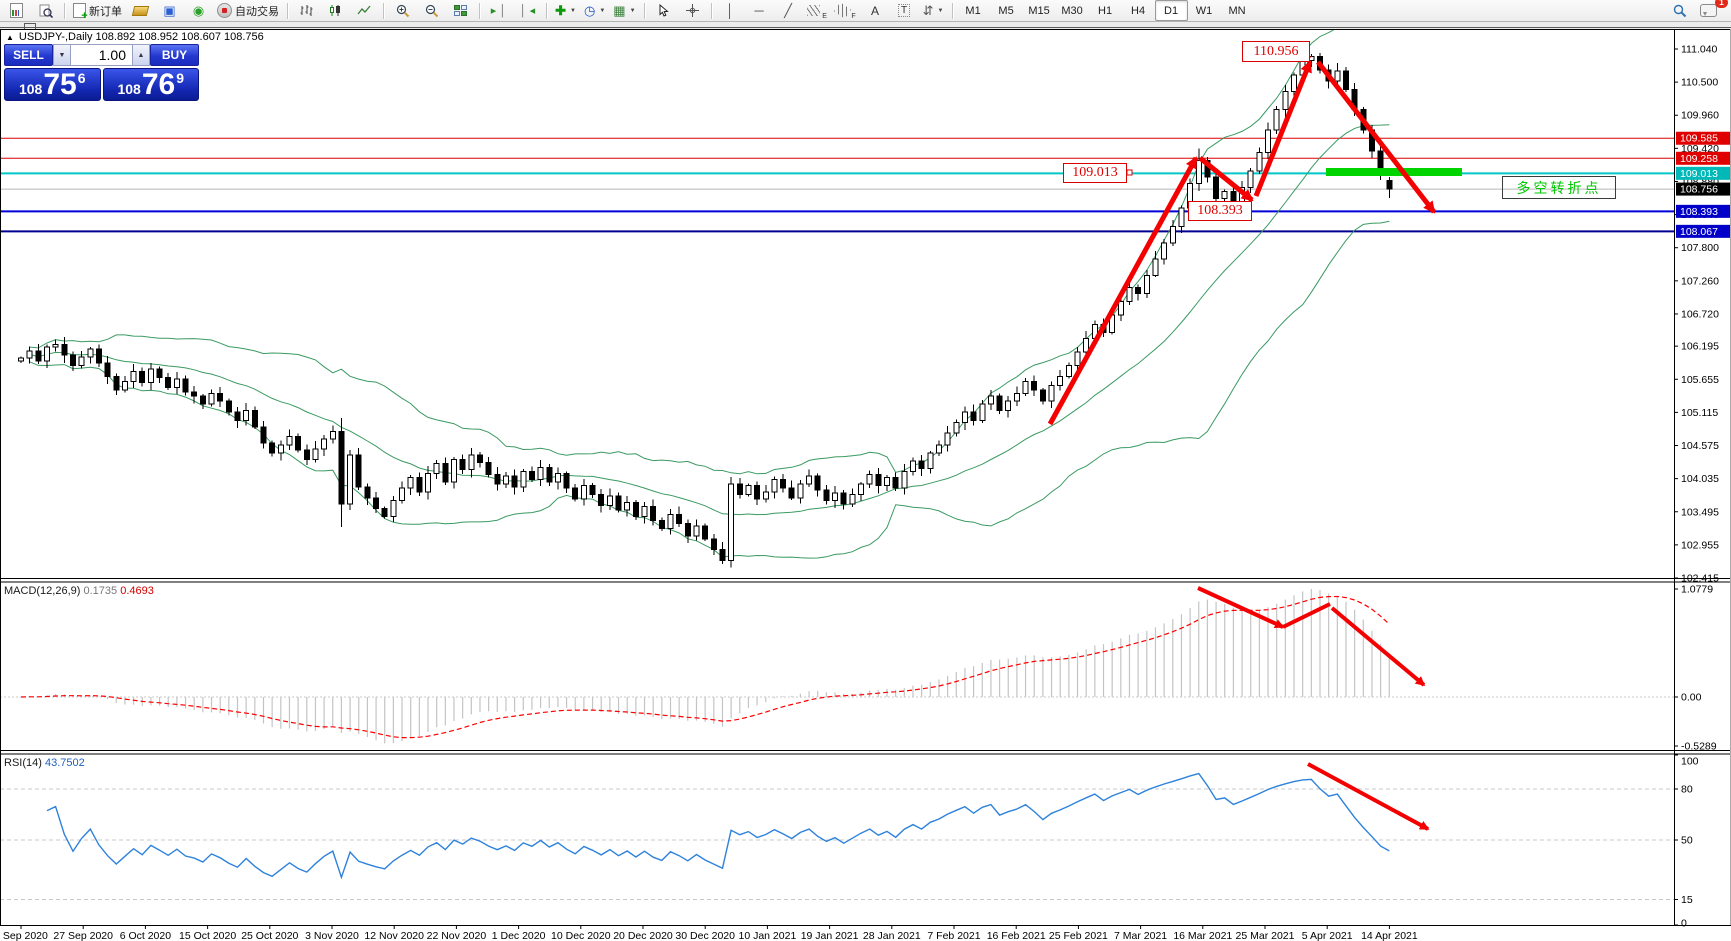 The width and height of the screenshot is (1731, 941). What do you see at coordinates (101, 55) in the screenshot?
I see `volume-input: 1.00` at bounding box center [101, 55].